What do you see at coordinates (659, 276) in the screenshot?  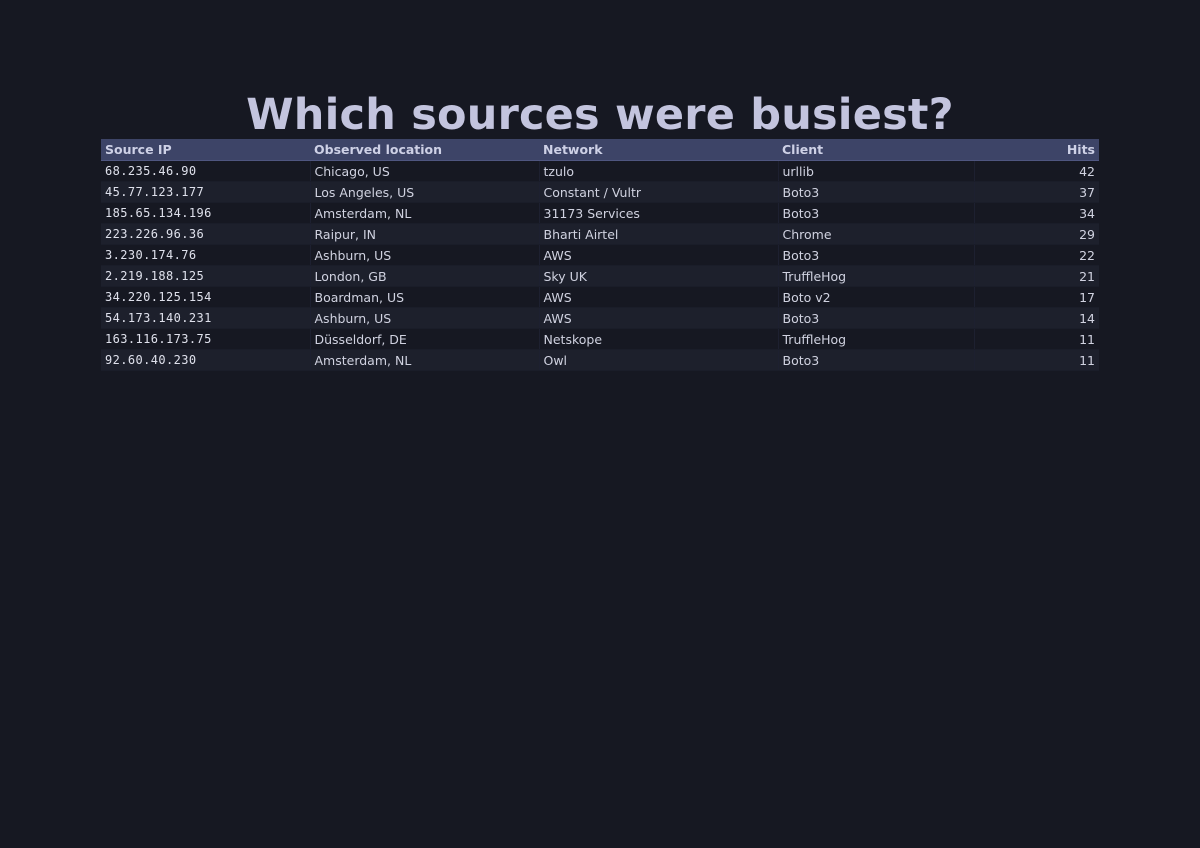 I see `cell-network: Sky UK` at bounding box center [659, 276].